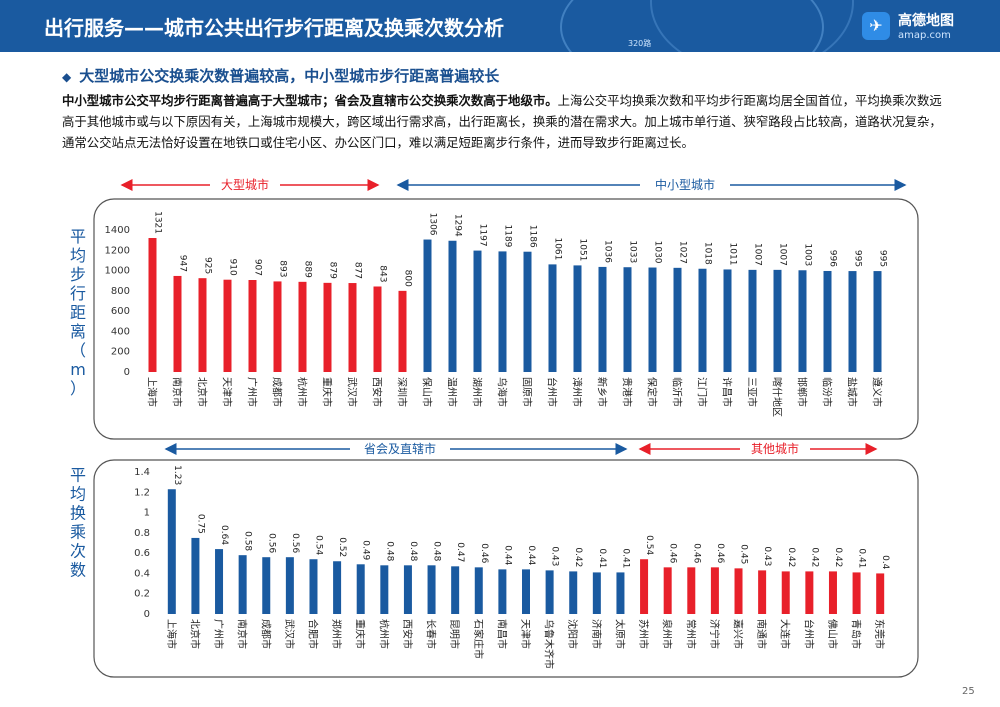 The image size is (1000, 707). Describe the element at coordinates (310, 100) in the screenshot. I see `paragraph-bold: 中小型城市公交平均步行距离普遍高于大型城市；省会及直辖市公交换乘次数高于地级市。` at that location.